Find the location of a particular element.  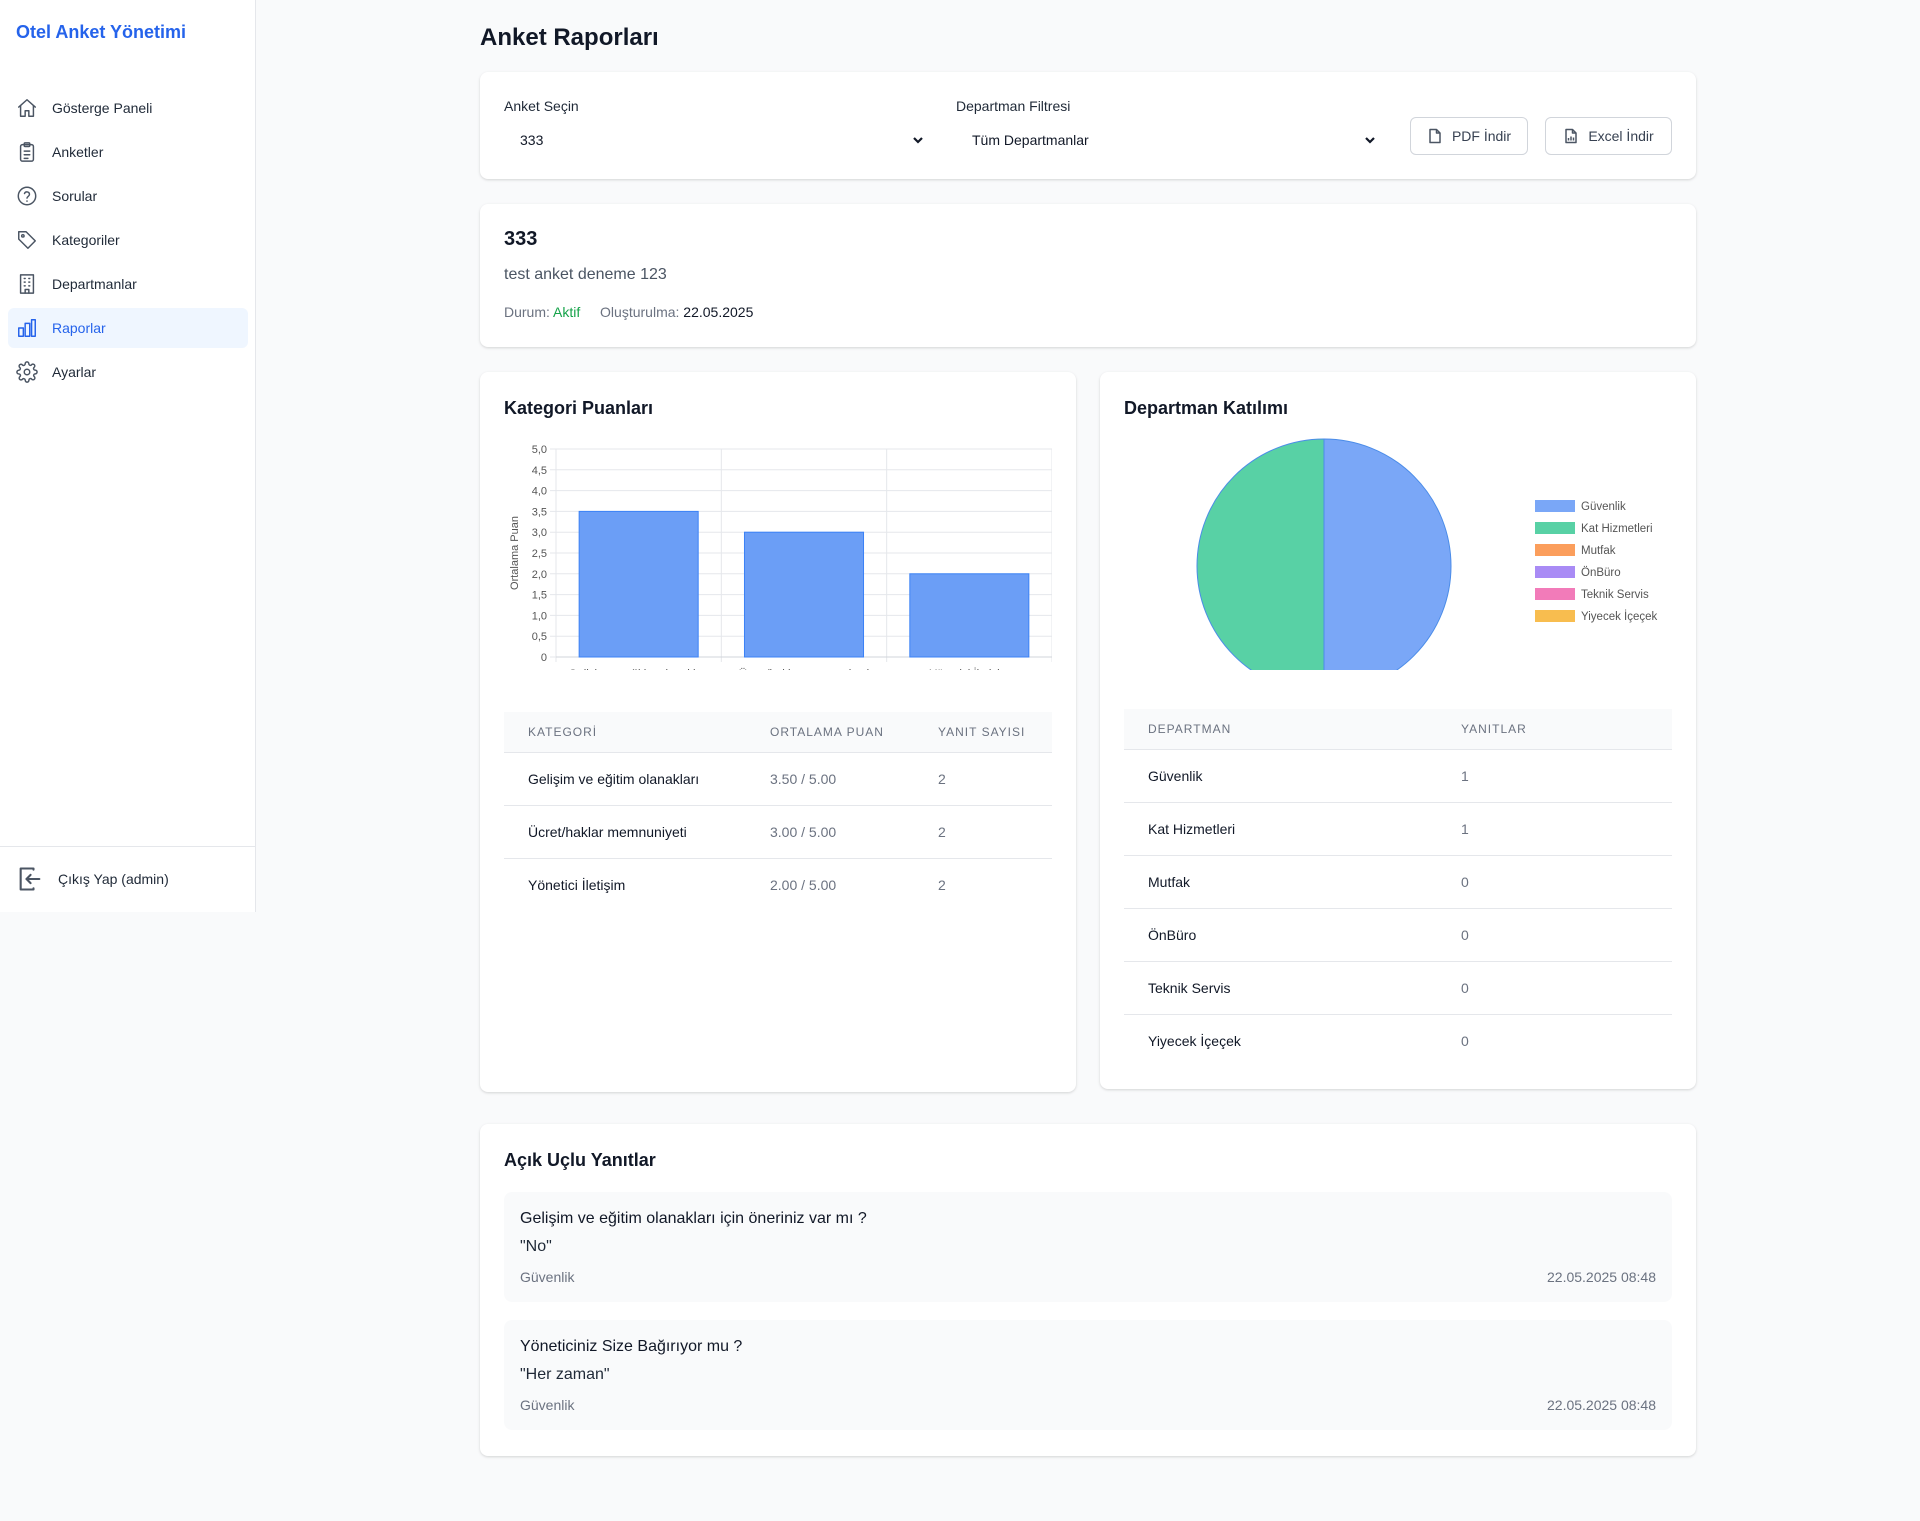

question-circle-icon is located at coordinates (27, 196).